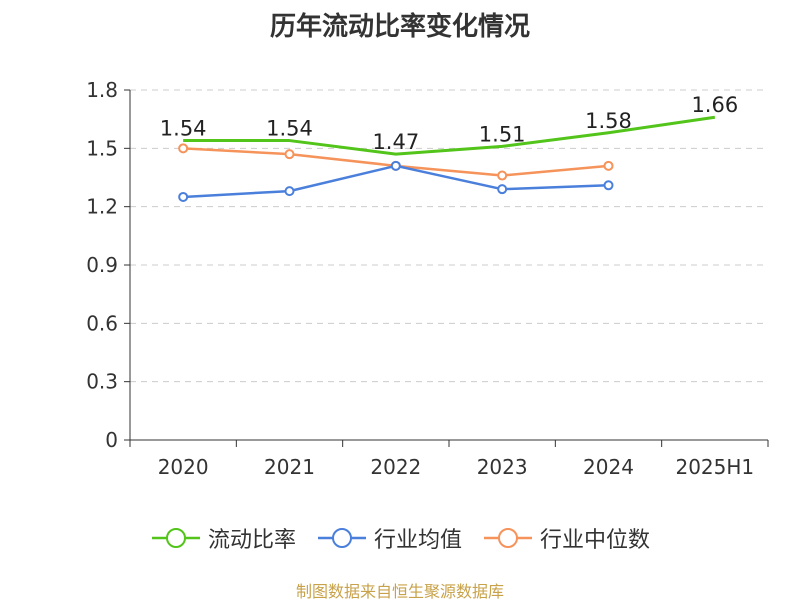 The height and width of the screenshot is (602, 800). Describe the element at coordinates (289, 467) in the screenshot. I see `x-tick-label: 2021` at that location.